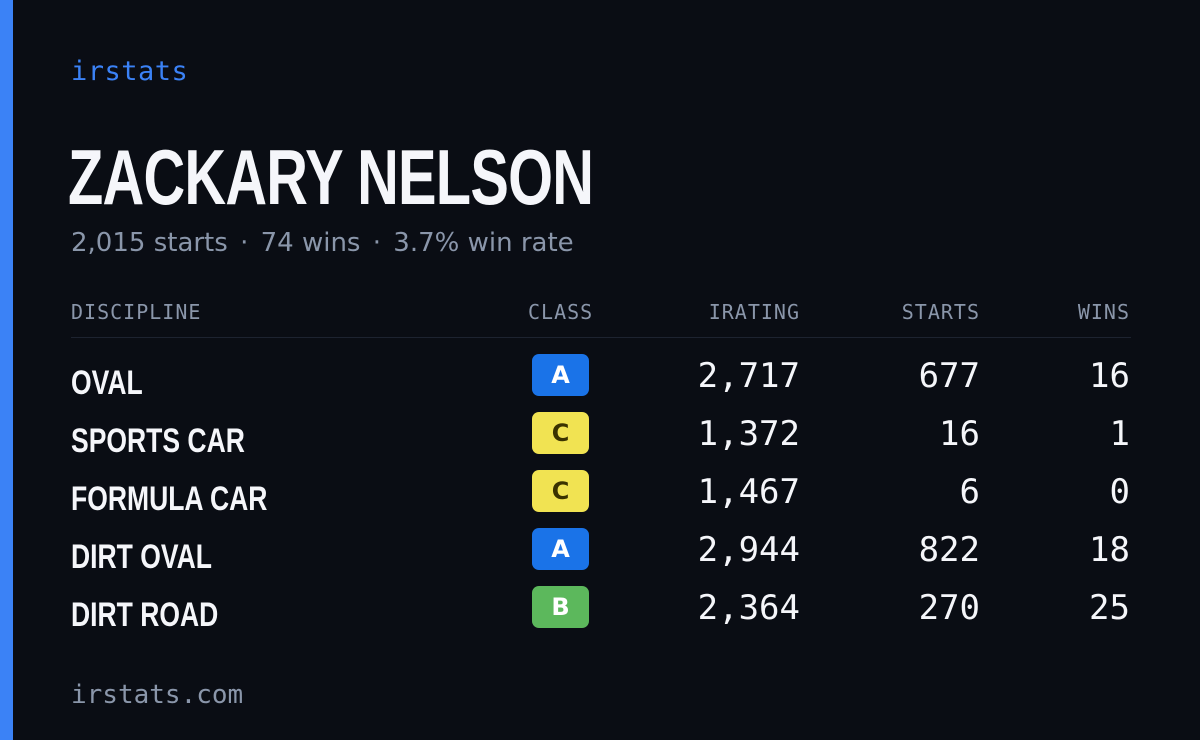 The width and height of the screenshot is (1200, 740). I want to click on table-row: OVAL A 2,717 677 16, so click(600, 383).